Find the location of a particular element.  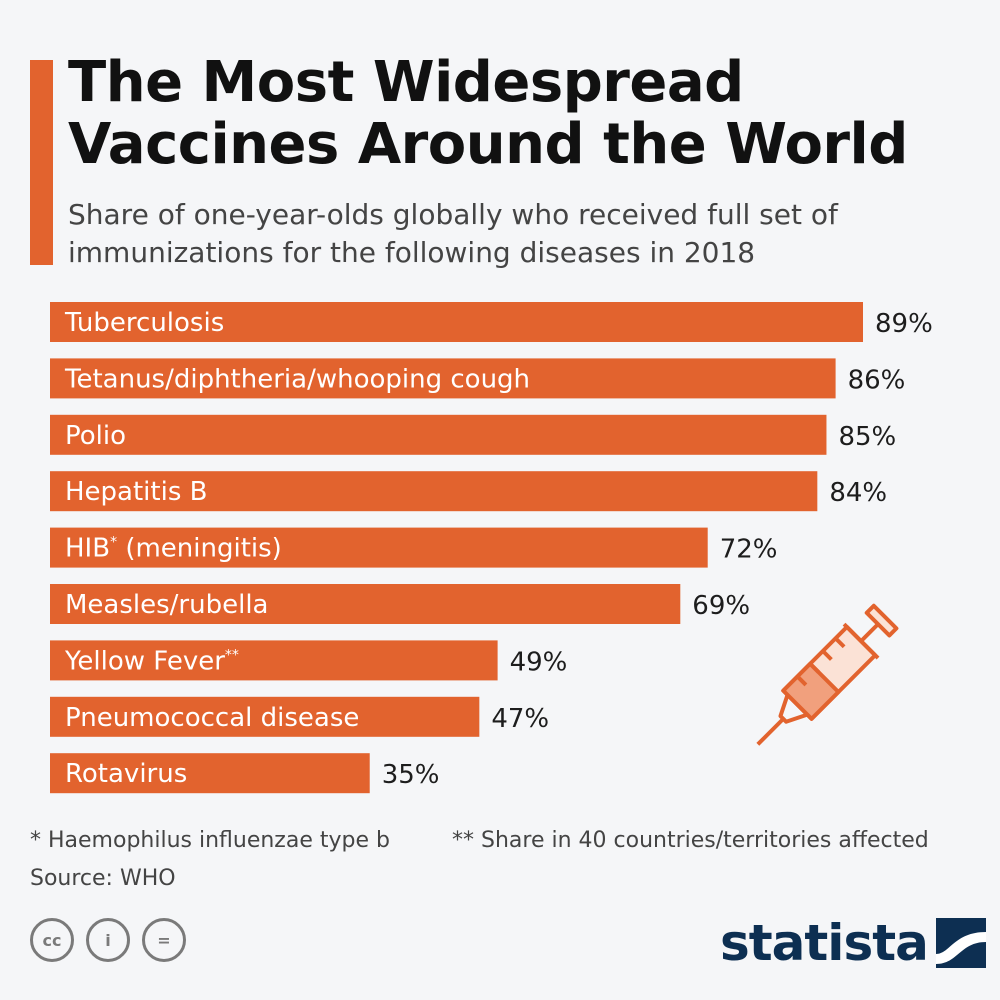

license-icons: cc i = is located at coordinates (108, 940).